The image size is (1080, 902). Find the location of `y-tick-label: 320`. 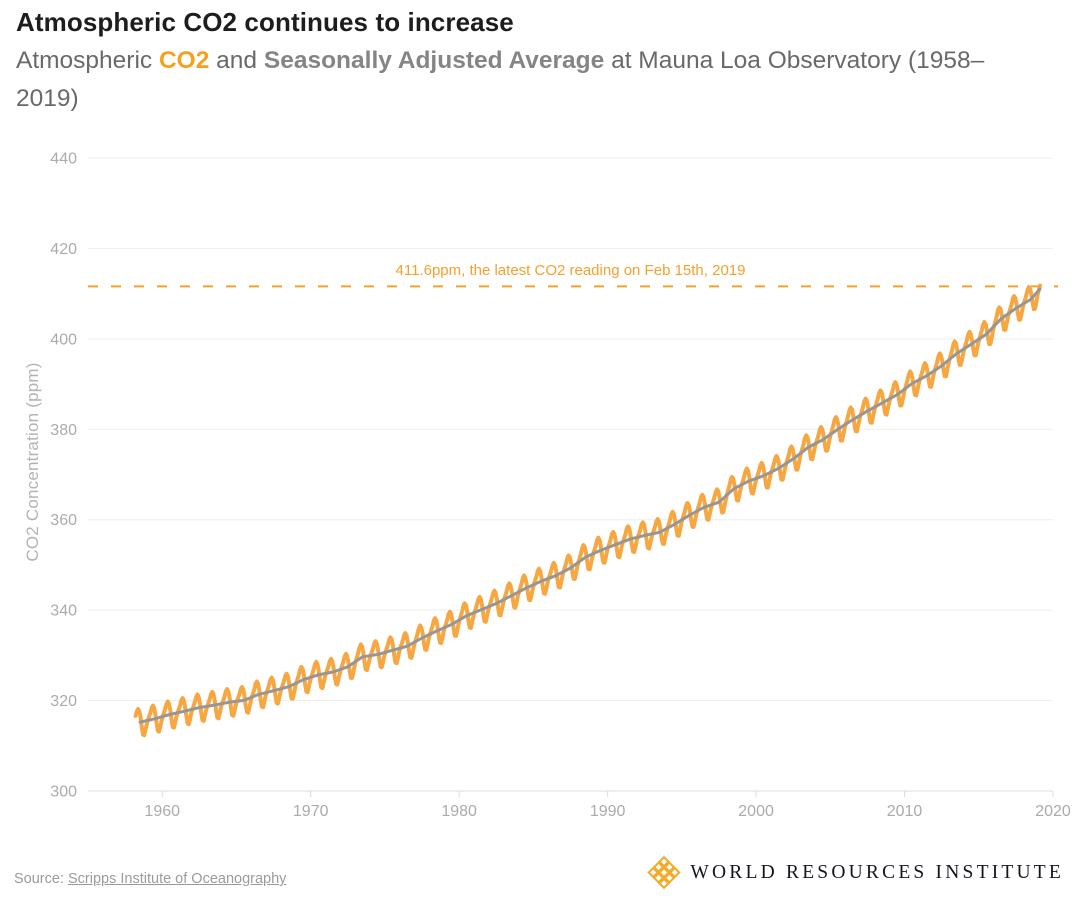

y-tick-label: 320 is located at coordinates (63, 701).